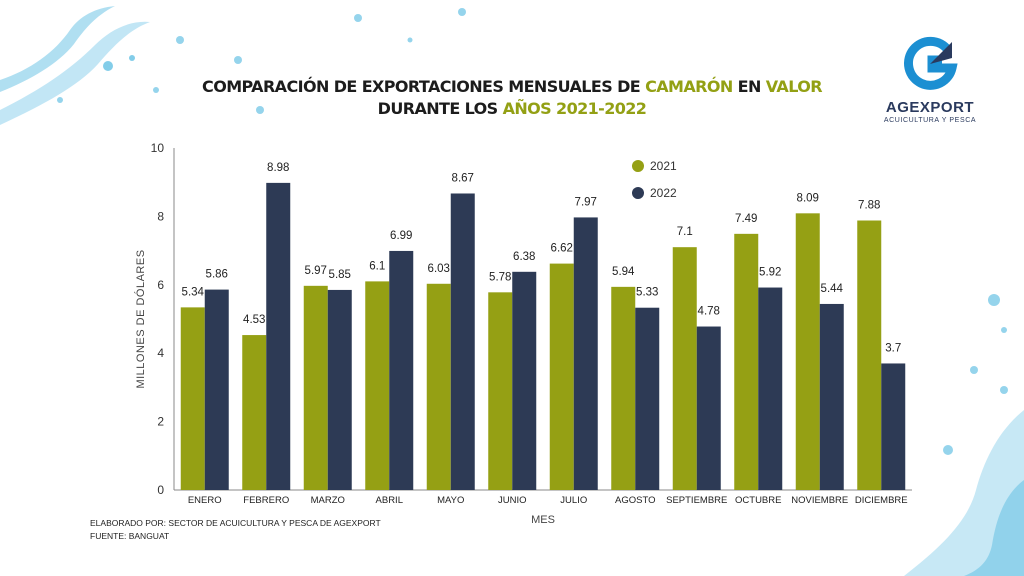 Image resolution: width=1024 pixels, height=576 pixels. I want to click on bar-2021-febrero, so click(254, 412).